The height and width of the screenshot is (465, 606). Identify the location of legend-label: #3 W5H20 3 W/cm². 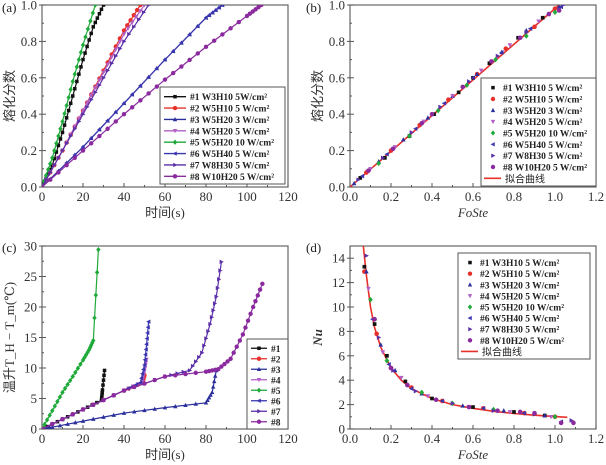
(229, 121).